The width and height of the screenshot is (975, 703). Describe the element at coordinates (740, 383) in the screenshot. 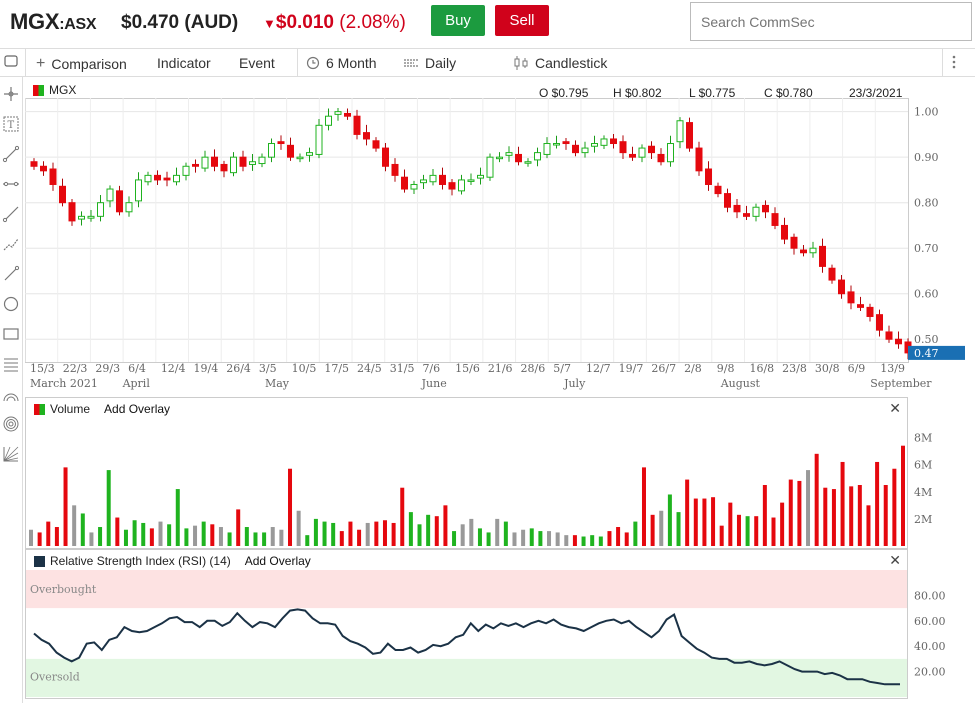

I see `month-label: August` at that location.